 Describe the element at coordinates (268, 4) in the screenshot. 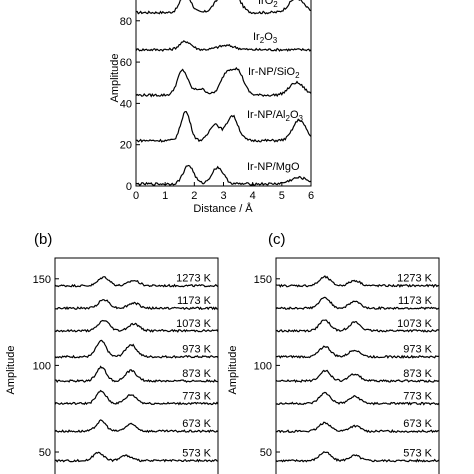

I see `series-label: IrO2` at that location.